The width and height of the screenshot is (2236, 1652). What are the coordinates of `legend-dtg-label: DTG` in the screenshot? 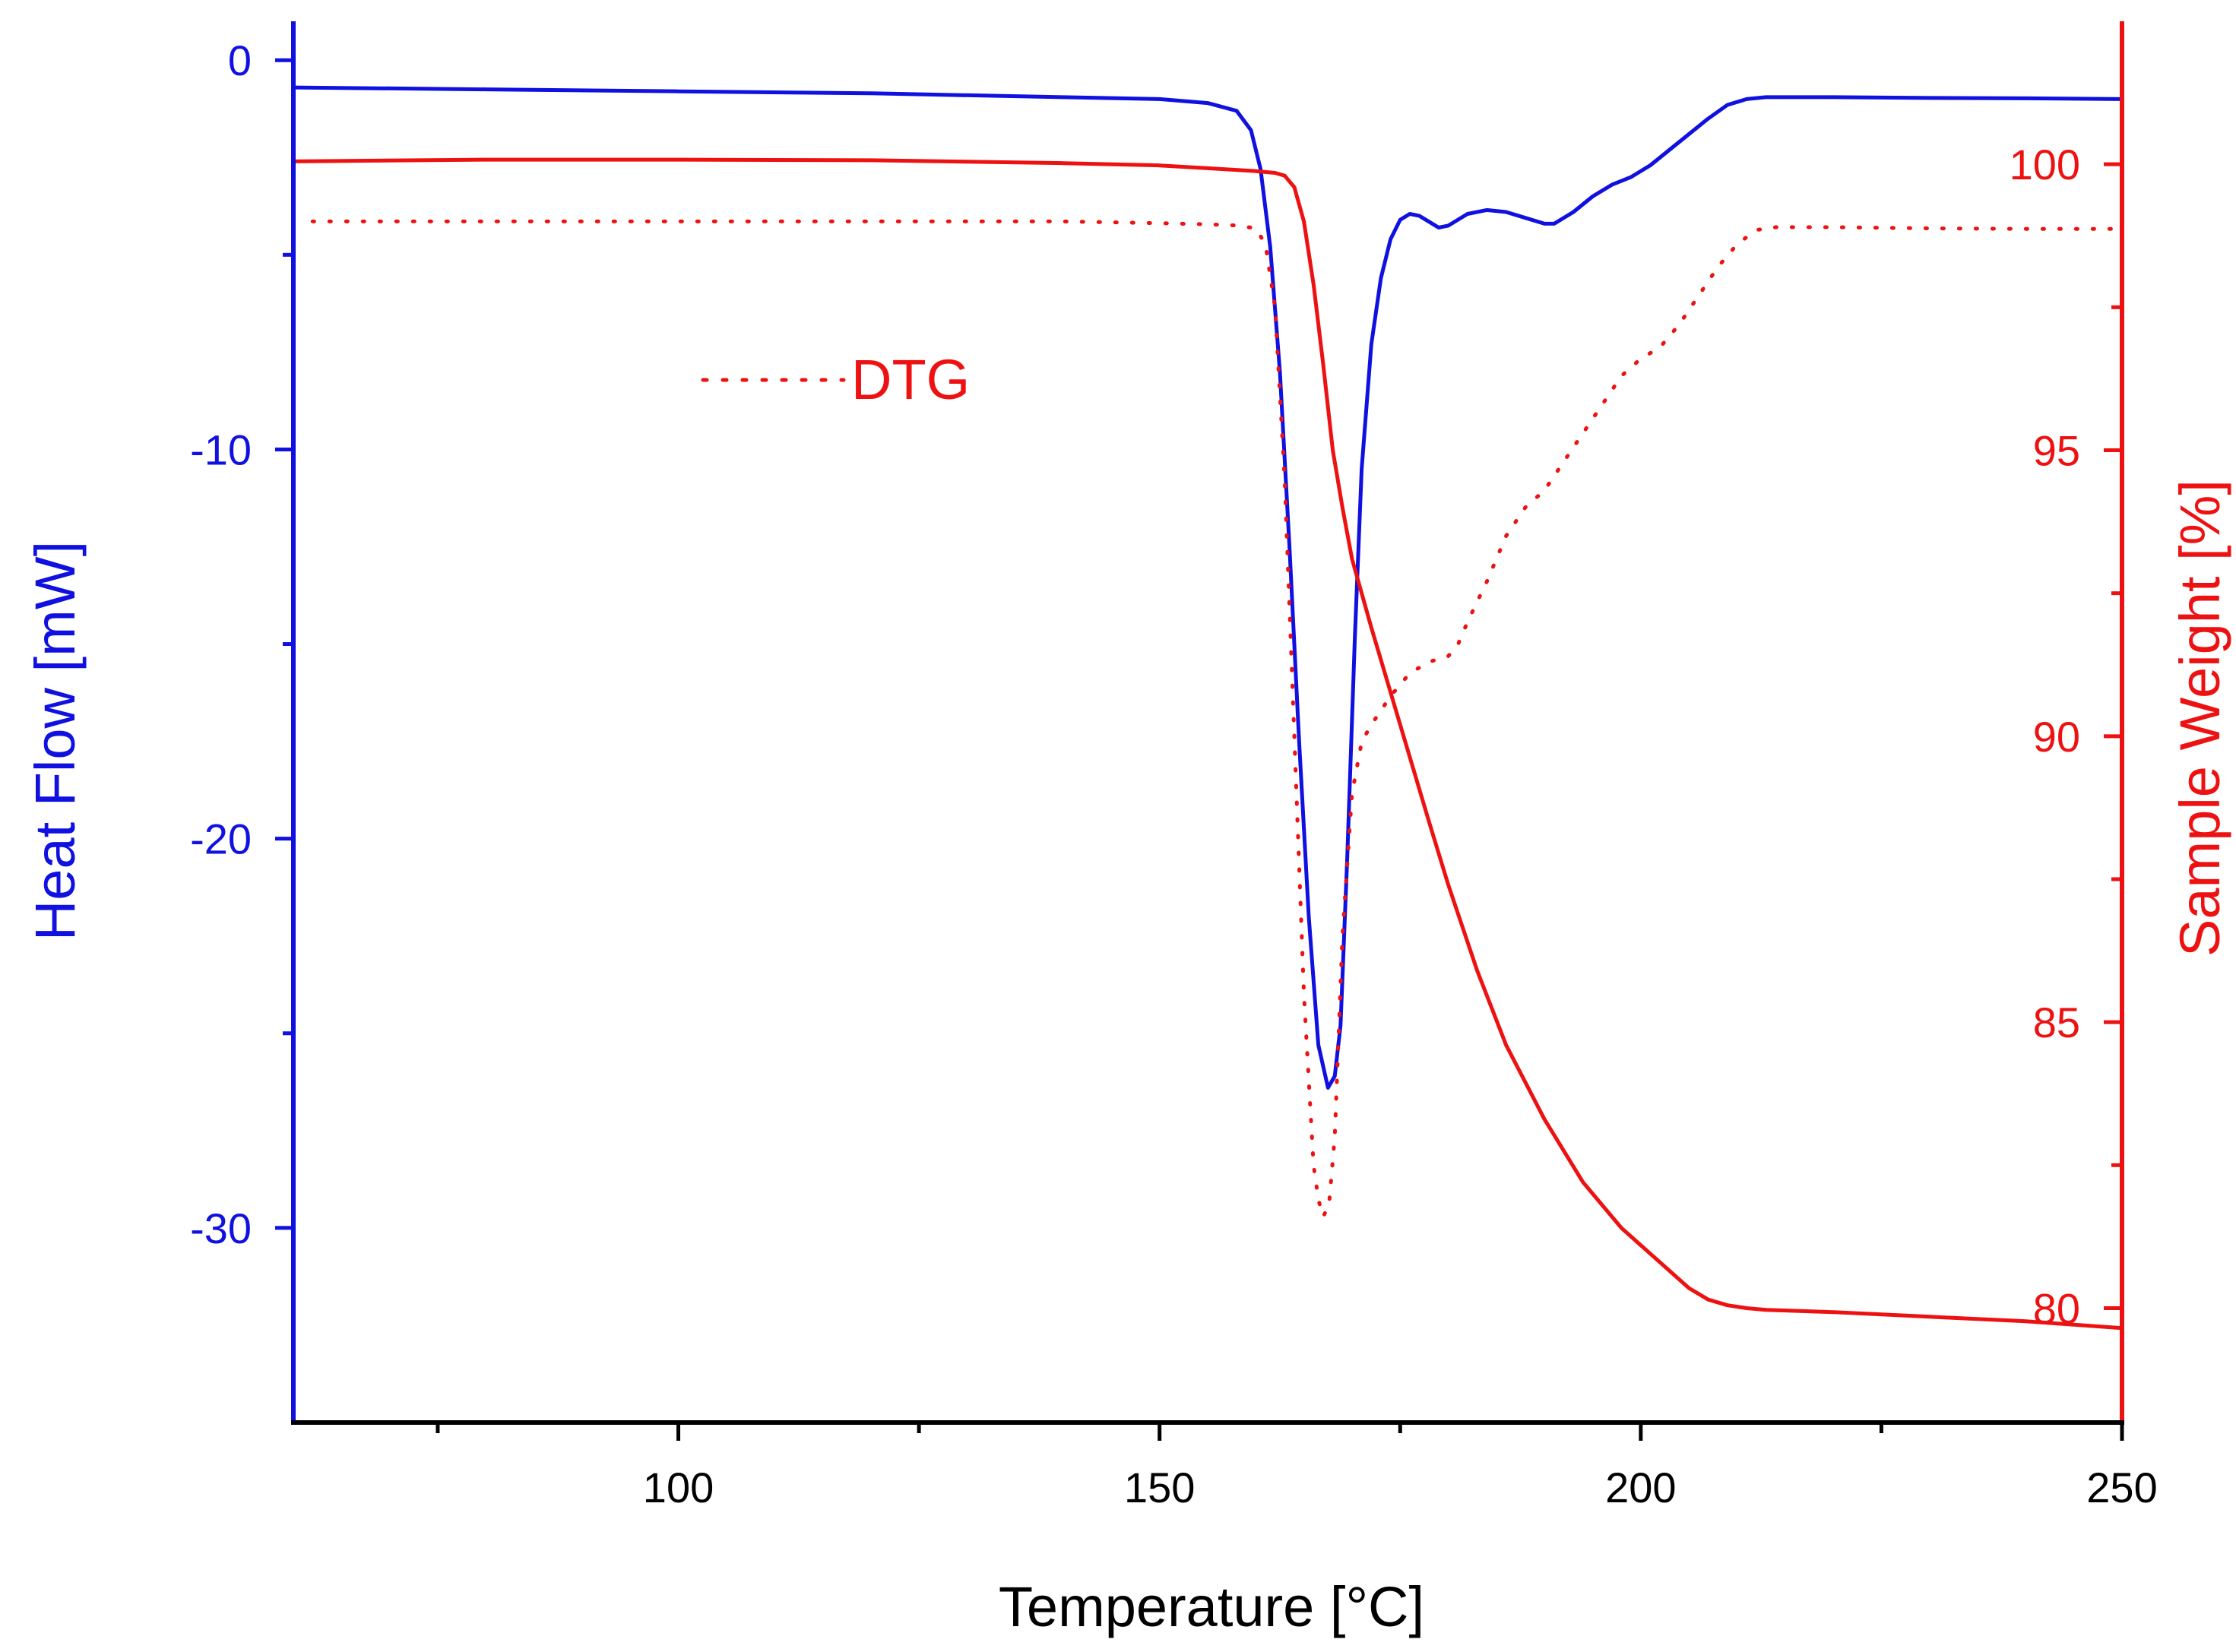 It's located at (910, 379).